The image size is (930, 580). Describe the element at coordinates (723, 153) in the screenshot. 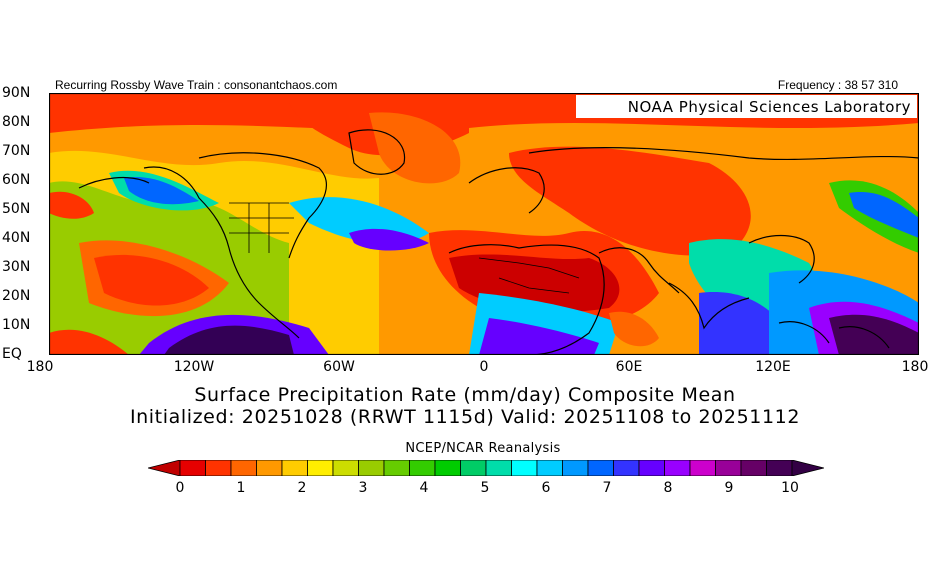

I see `arctic-coast` at that location.